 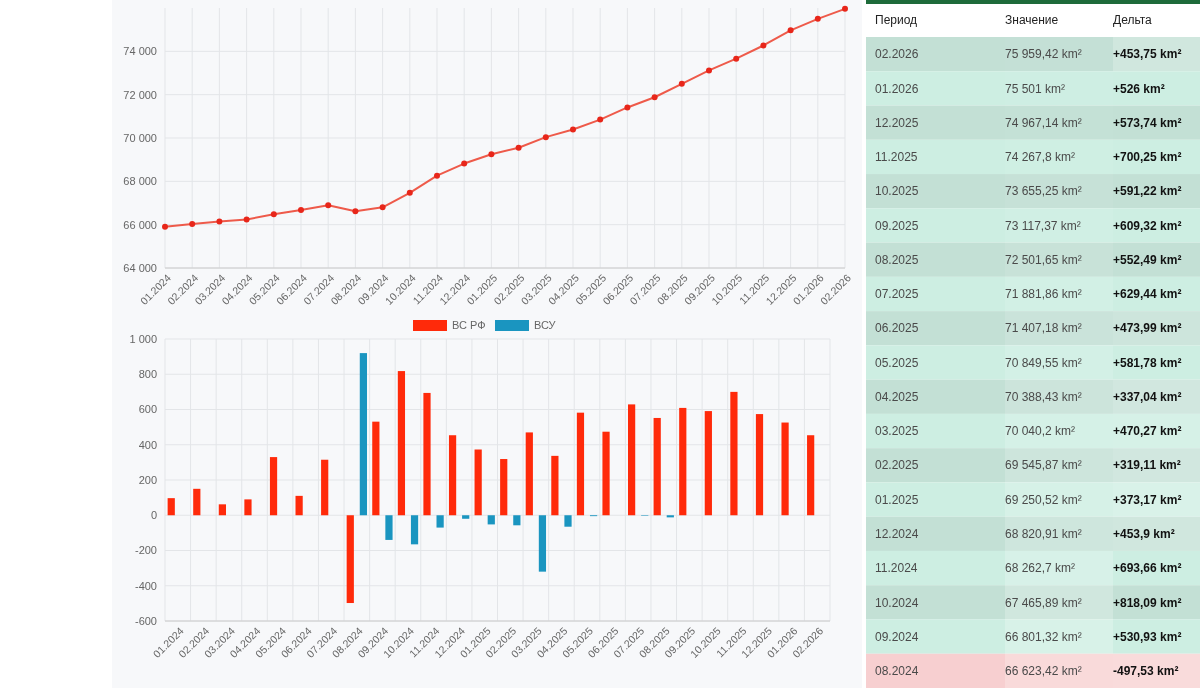 I want to click on y-tick-label: 200, so click(x=147, y=479).